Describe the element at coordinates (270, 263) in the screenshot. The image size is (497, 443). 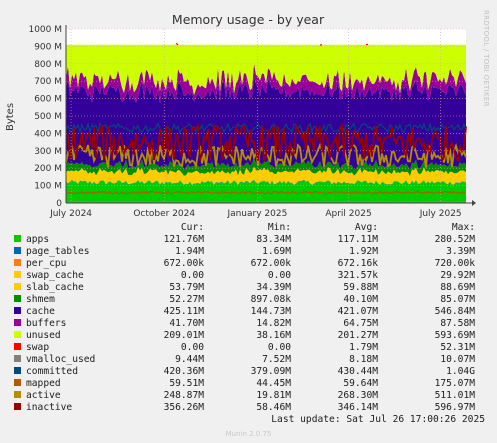
I see `value-min: 672.00k` at that location.